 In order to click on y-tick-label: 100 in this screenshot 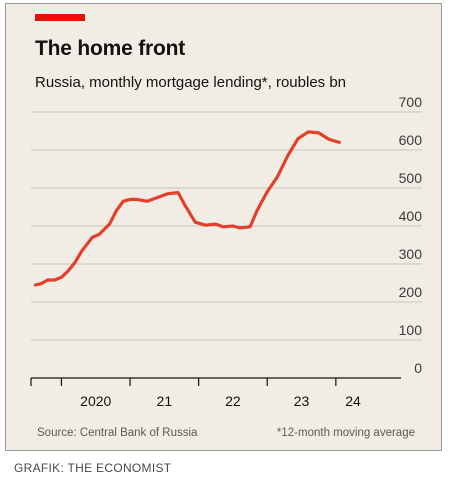, I will do `click(411, 330)`.